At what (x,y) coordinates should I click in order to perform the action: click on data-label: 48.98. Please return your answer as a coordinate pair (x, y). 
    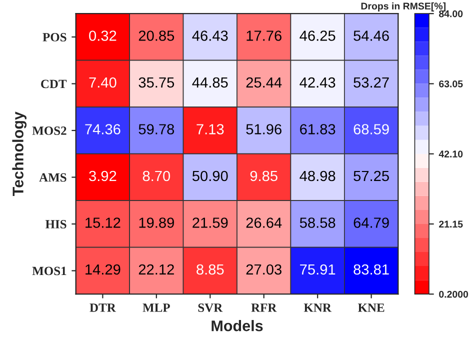
    Looking at the image, I should click on (318, 176).